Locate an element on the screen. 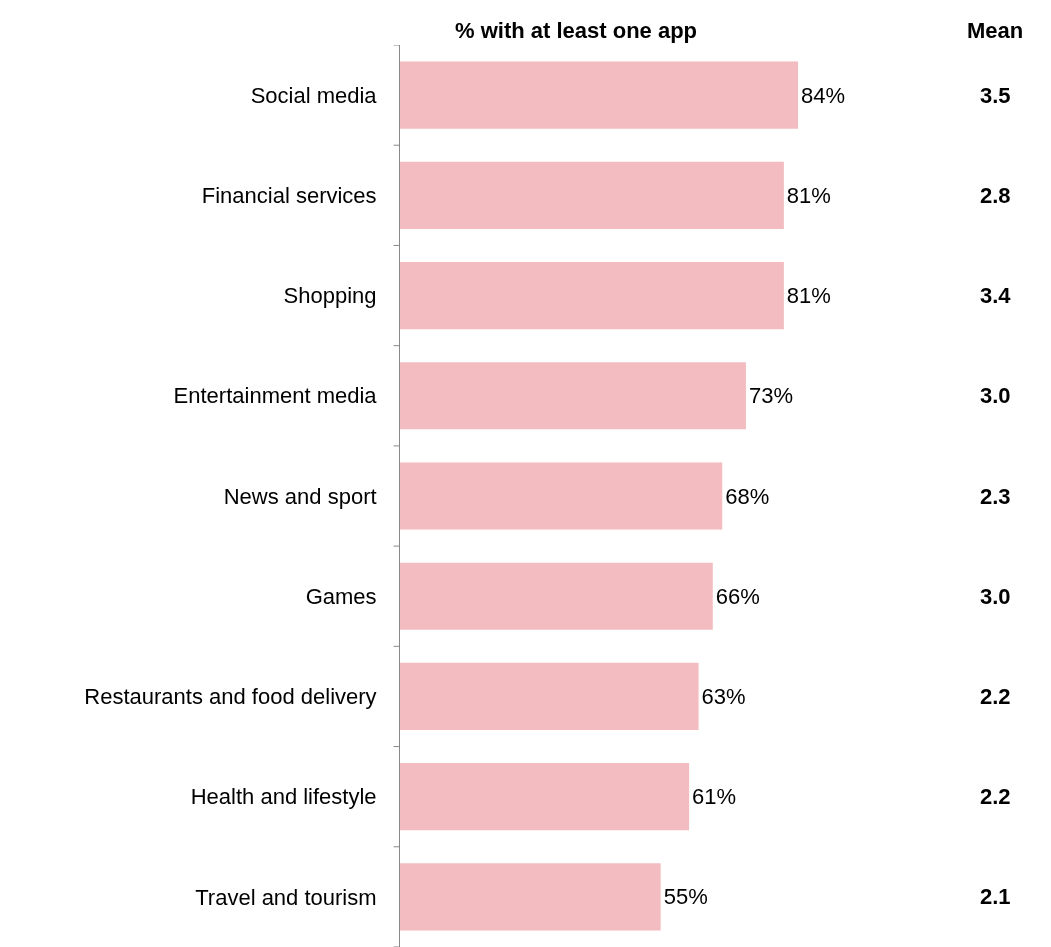 The image size is (1051, 947). data-label: 84% is located at coordinates (823, 95).